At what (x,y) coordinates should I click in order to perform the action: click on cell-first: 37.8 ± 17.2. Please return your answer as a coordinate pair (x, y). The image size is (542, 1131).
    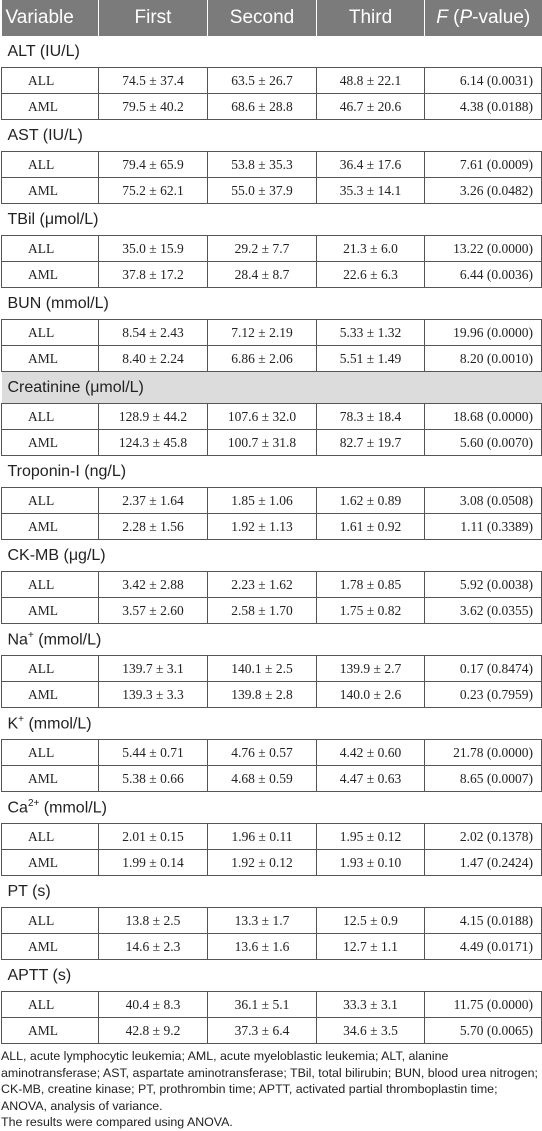
    Looking at the image, I should click on (153, 274).